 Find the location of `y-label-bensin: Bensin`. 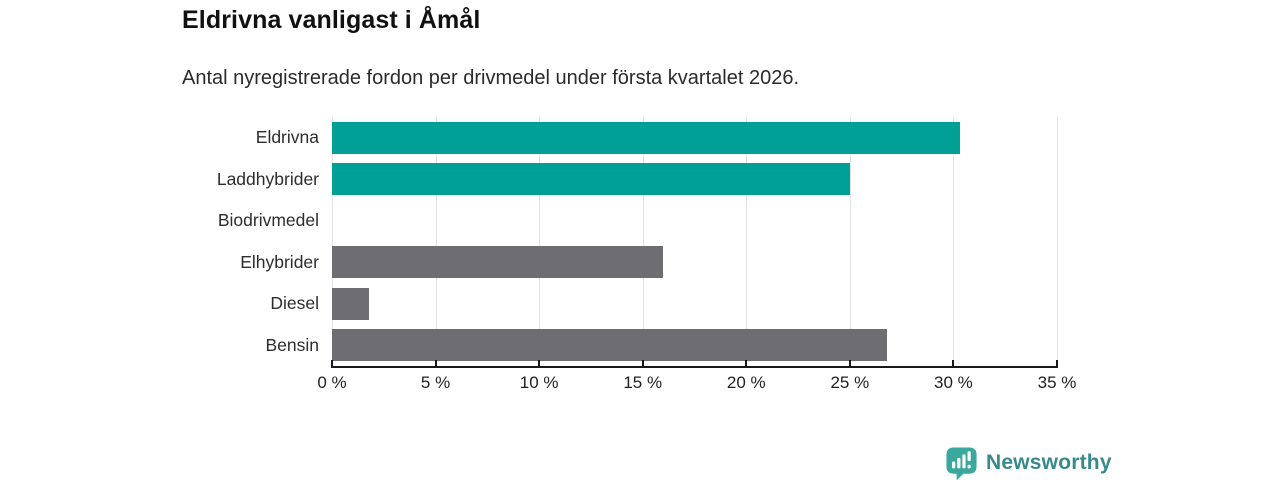

y-label-bensin: Bensin is located at coordinates (292, 344).